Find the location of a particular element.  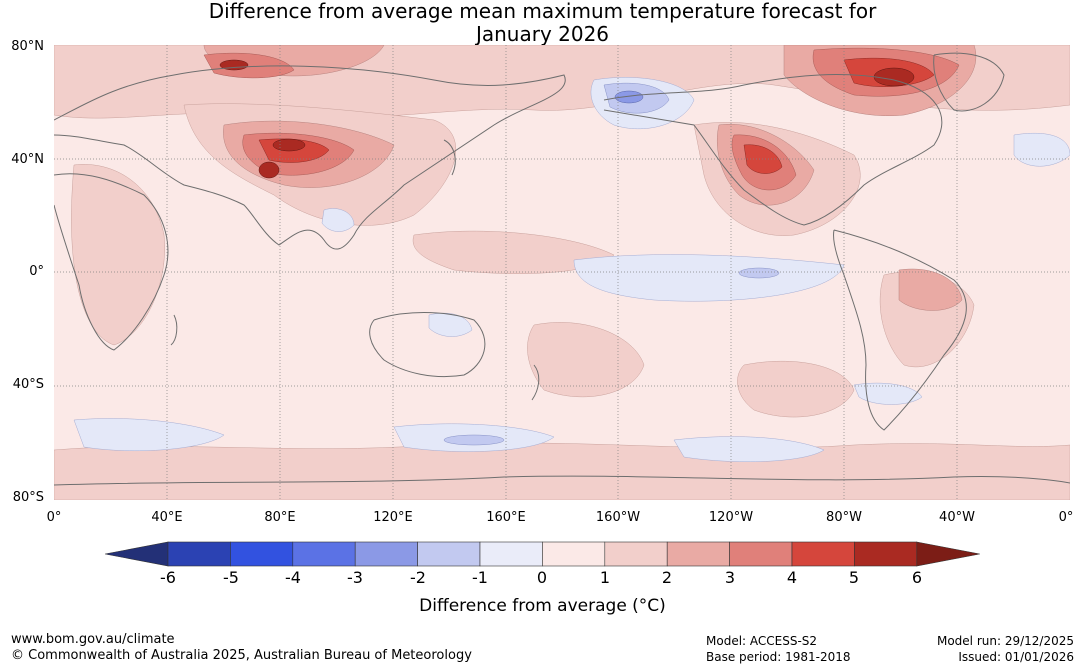

atlantic-cool is located at coordinates (888, 393).